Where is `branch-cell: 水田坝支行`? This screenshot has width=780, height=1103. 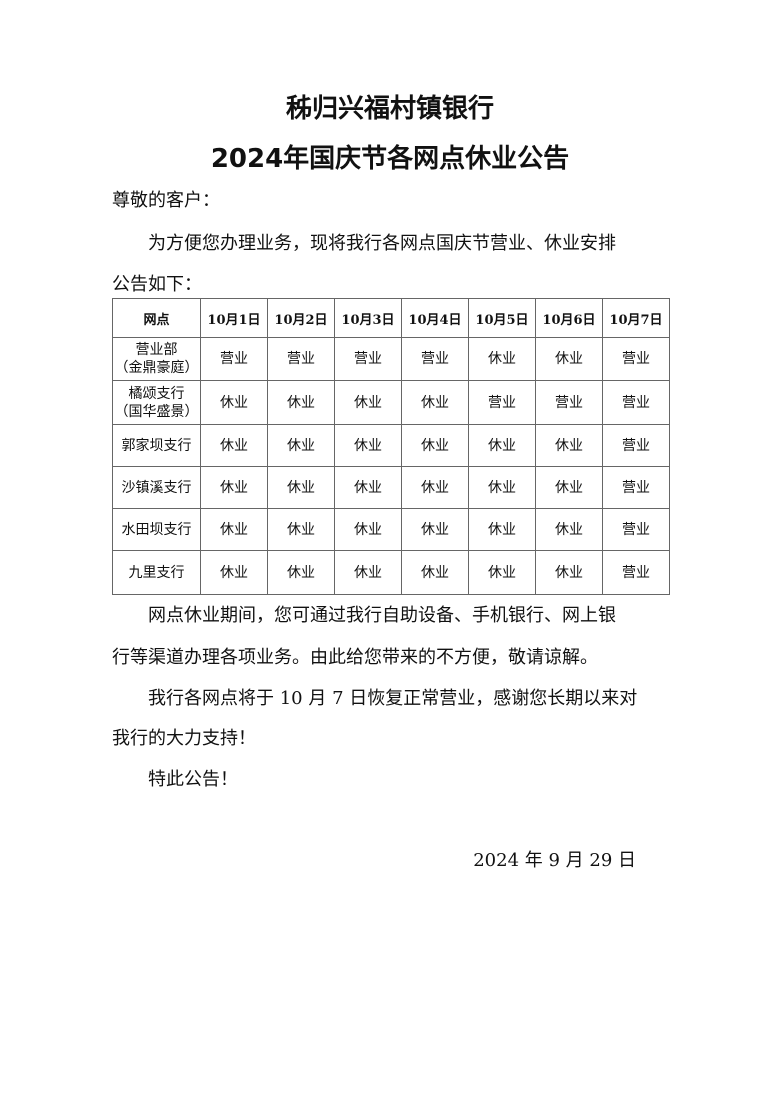
branch-cell: 水田坝支行 is located at coordinates (156, 529).